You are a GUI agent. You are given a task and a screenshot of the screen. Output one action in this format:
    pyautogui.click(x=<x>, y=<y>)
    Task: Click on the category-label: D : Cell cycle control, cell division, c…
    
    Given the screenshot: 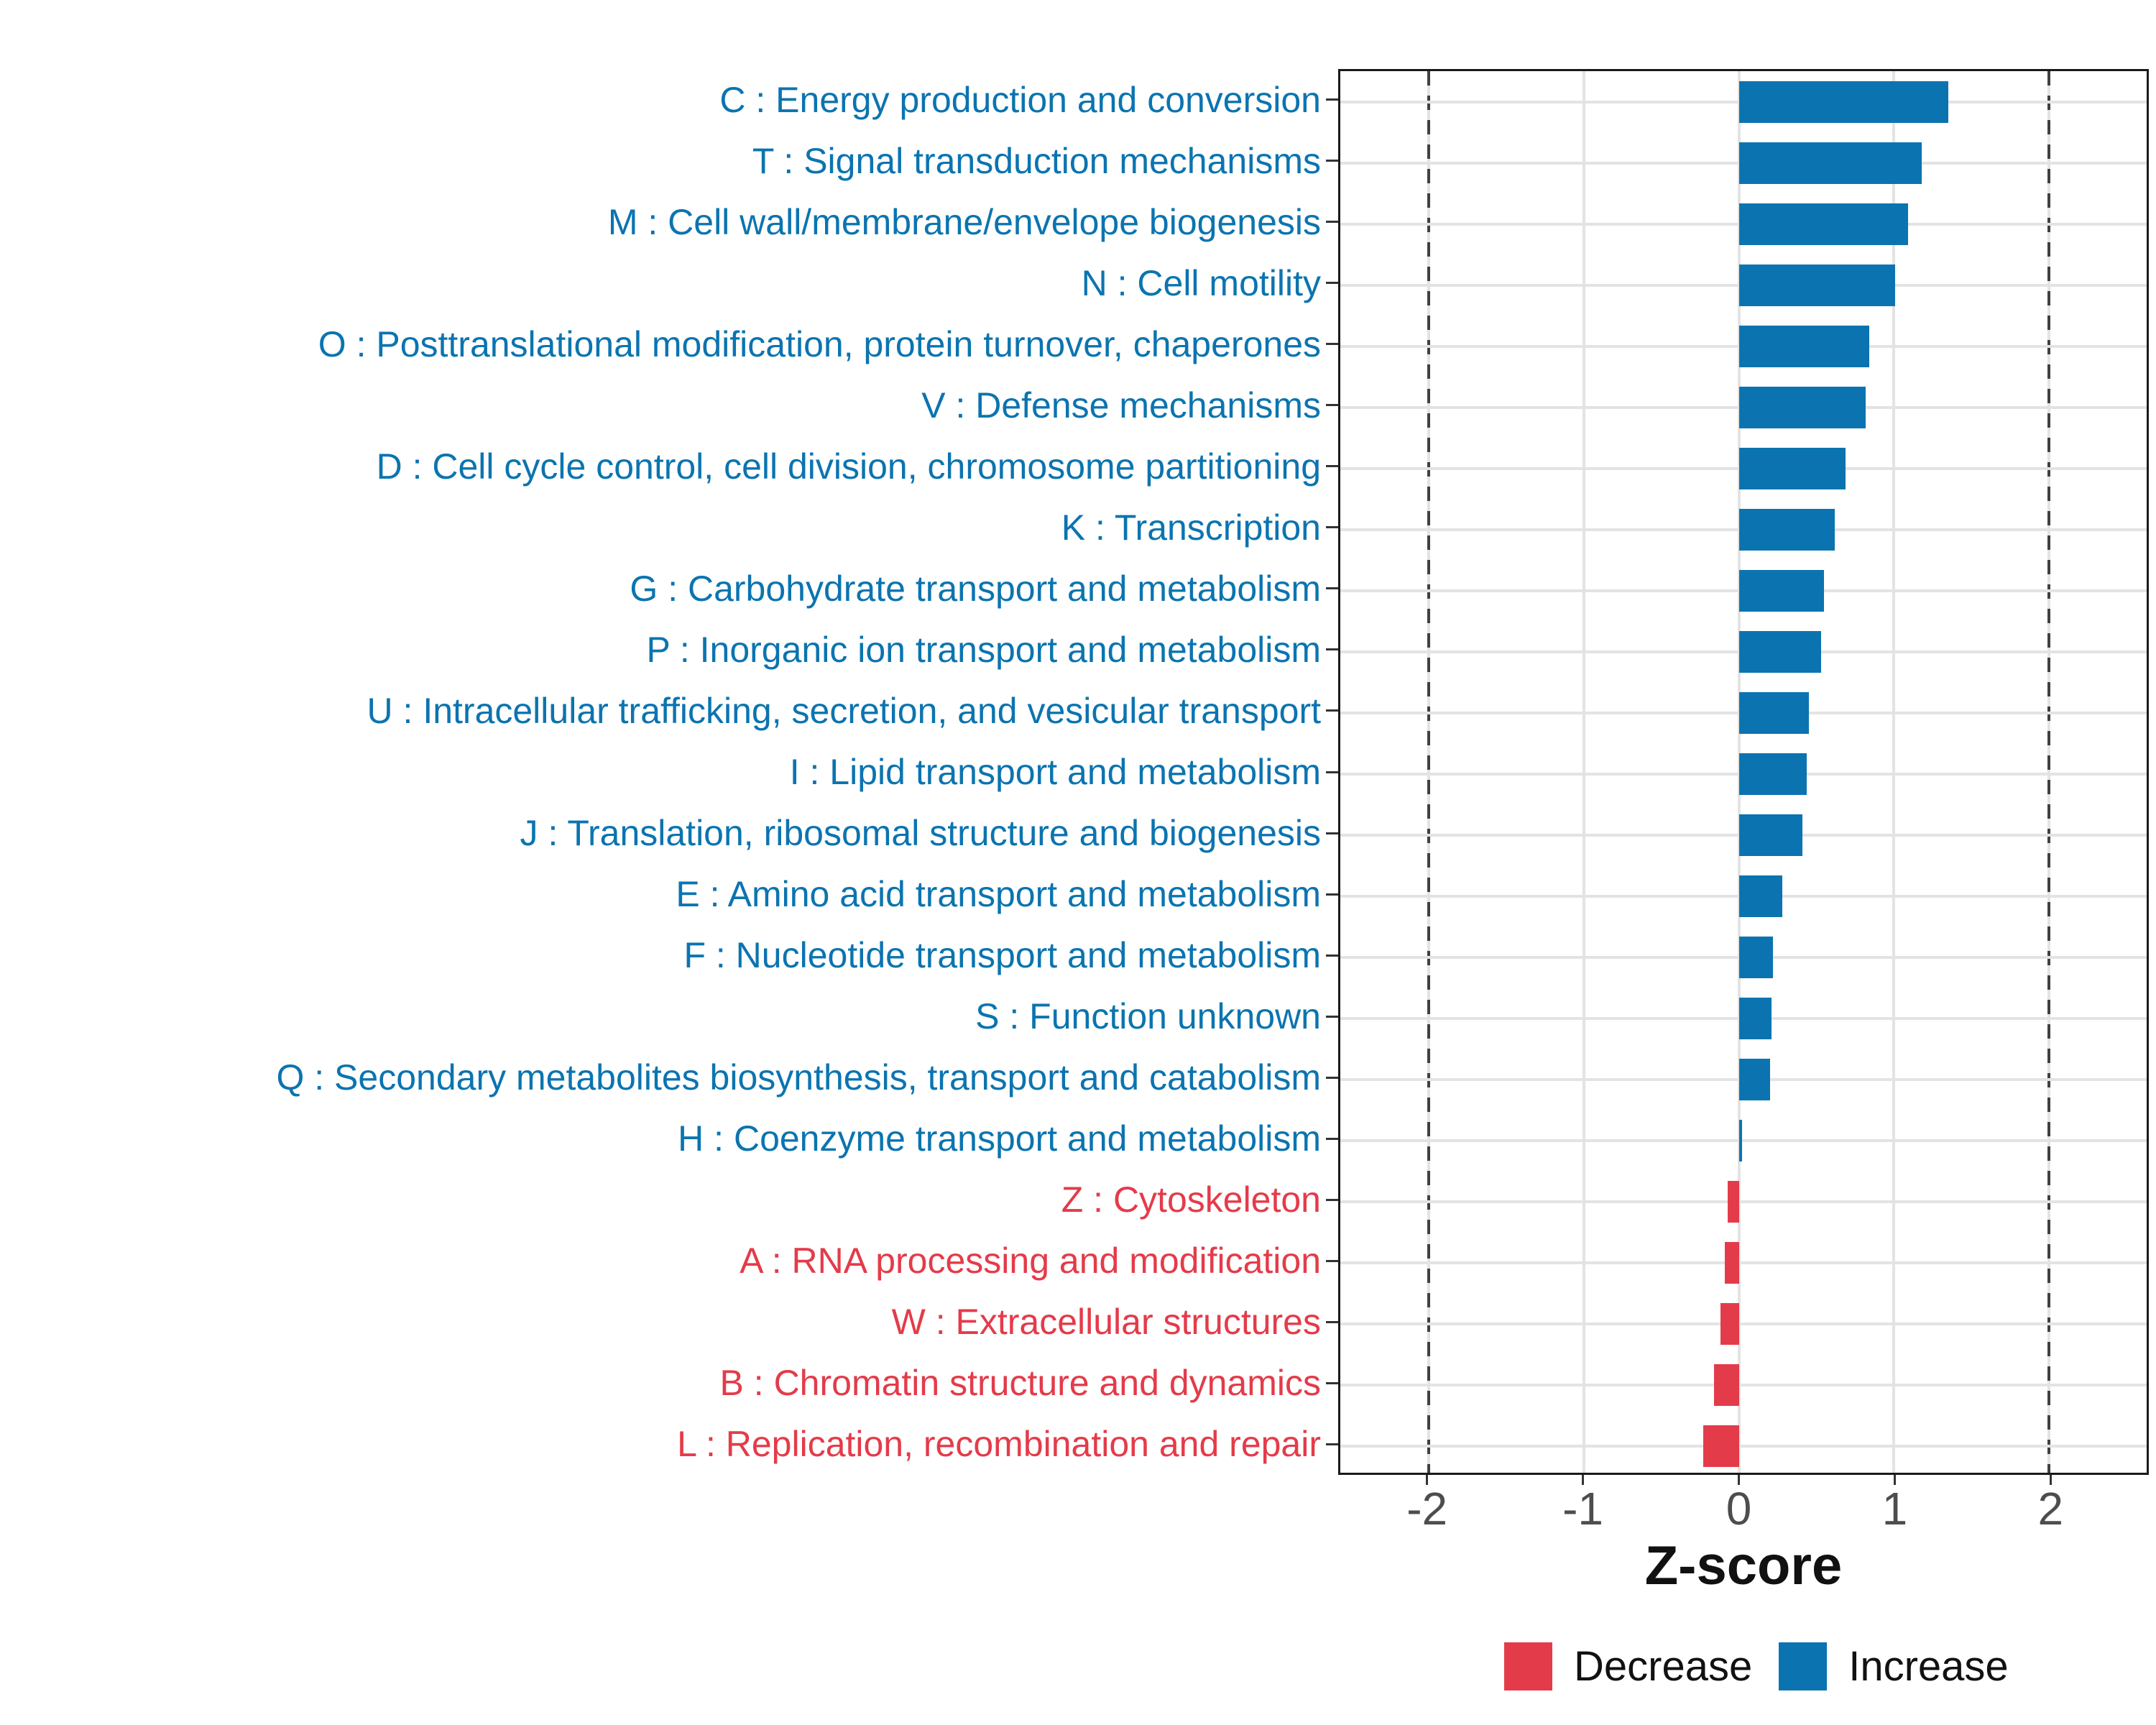 What is the action you would take?
    pyautogui.click(x=848, y=466)
    